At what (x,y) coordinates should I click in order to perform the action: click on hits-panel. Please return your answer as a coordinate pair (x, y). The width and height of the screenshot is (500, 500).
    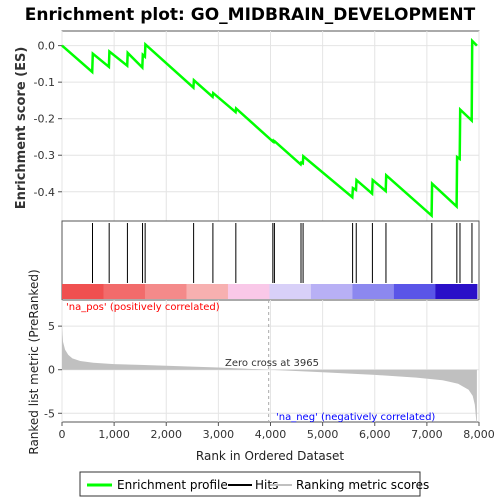
    Looking at the image, I should click on (270, 260).